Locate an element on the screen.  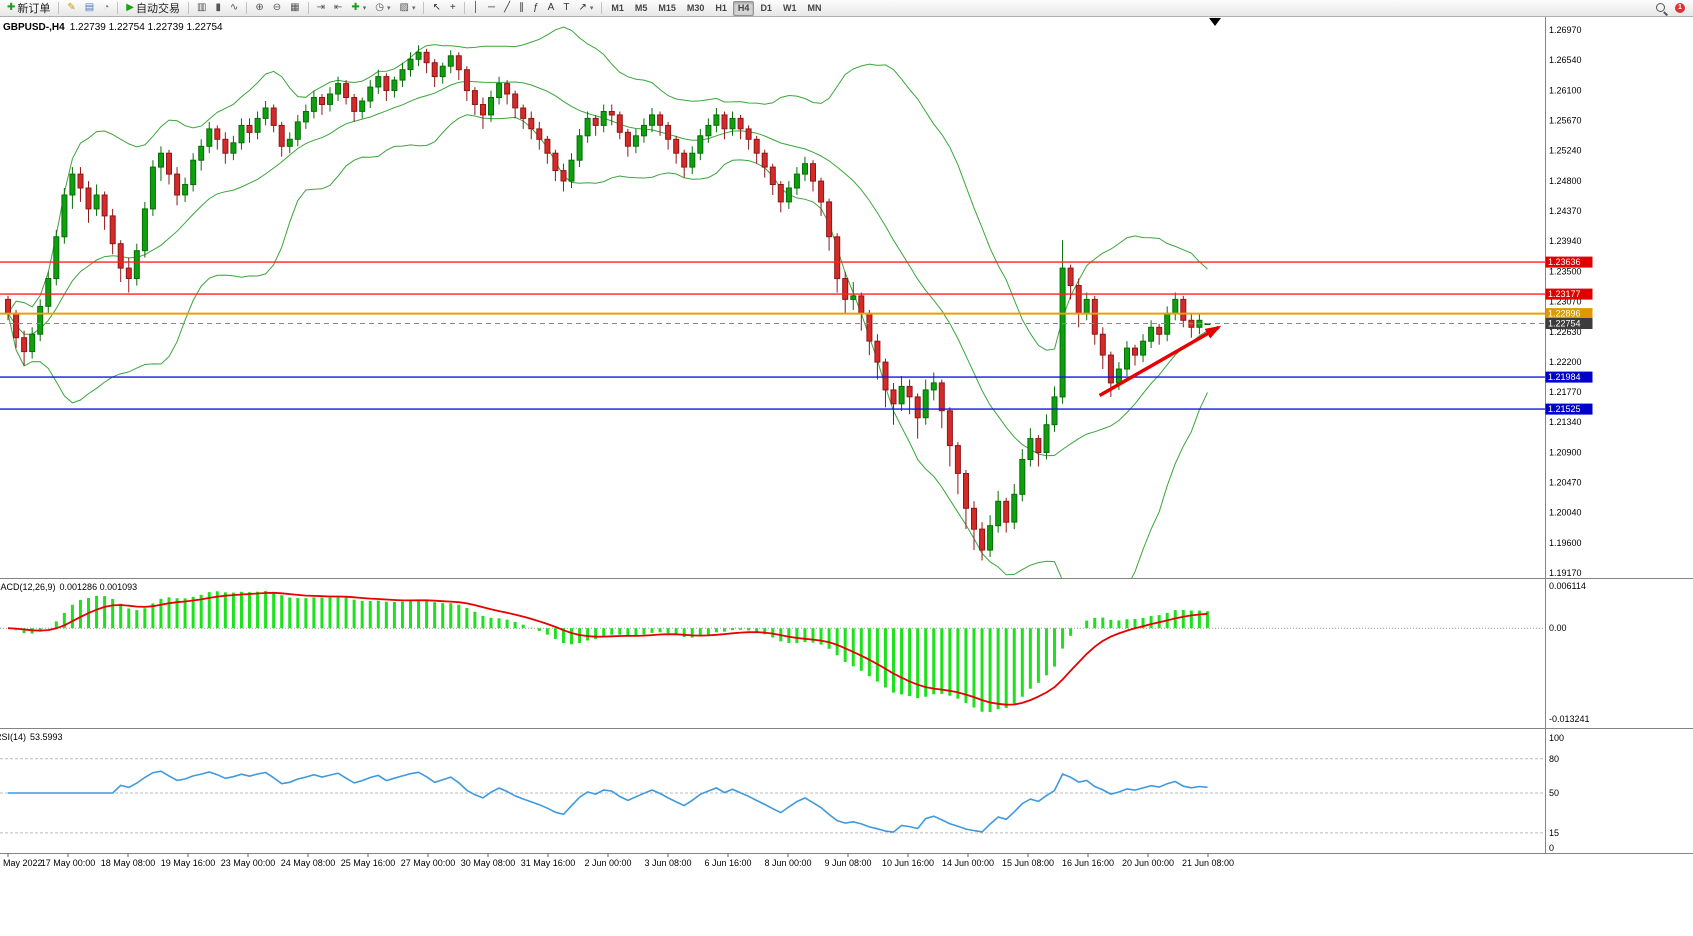
tile-windows-button: ▦ is located at coordinates (294, 8).